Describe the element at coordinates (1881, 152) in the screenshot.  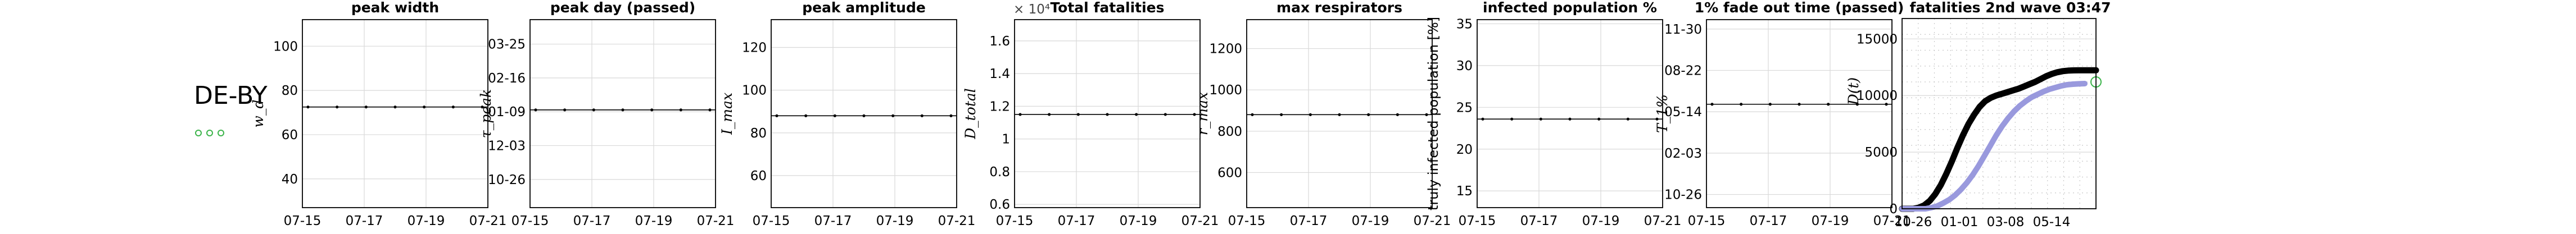
I see `y-tick-label: 5000` at that location.